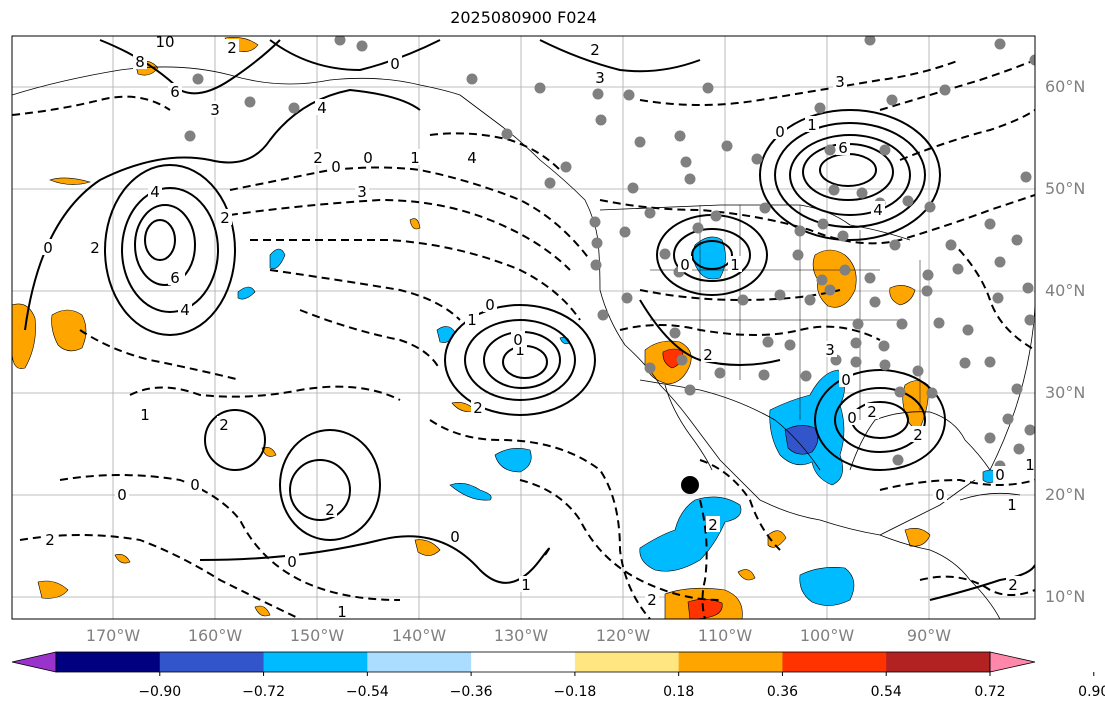 The width and height of the screenshot is (1105, 712). I want to click on colorbar-tick-label: −0.18, so click(575, 692).